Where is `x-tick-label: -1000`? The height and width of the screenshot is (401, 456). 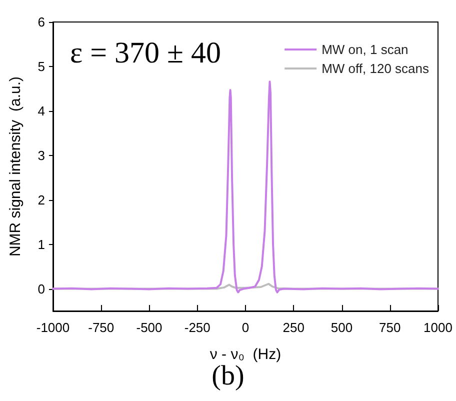 x-tick-label: -1000 is located at coordinates (53, 327).